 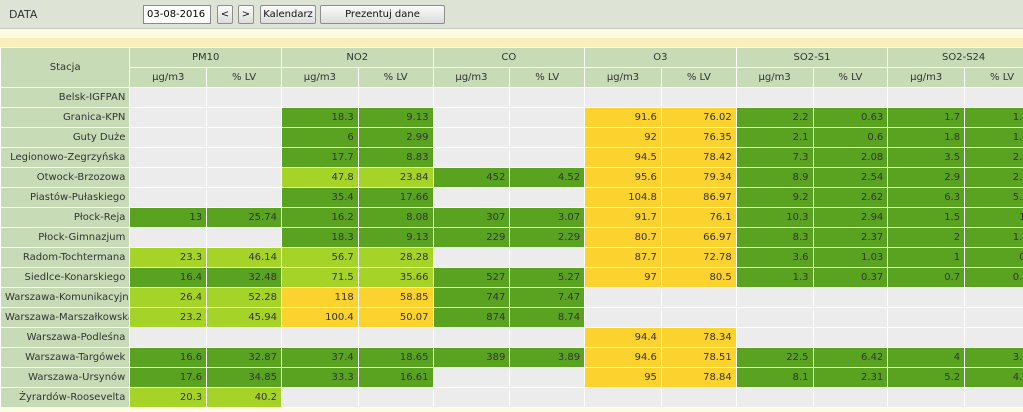 What do you see at coordinates (395, 297) in the screenshot?
I see `percent-lv-cell: 58.85` at bounding box center [395, 297].